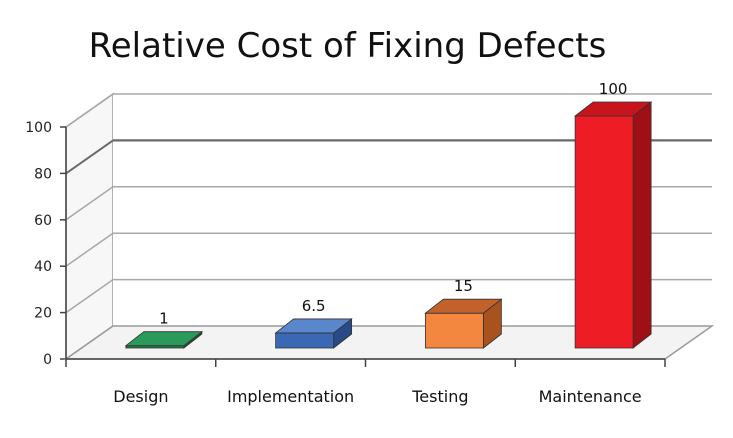 The height and width of the screenshot is (438, 733). I want to click on y-tick-label: 100, so click(38, 128).